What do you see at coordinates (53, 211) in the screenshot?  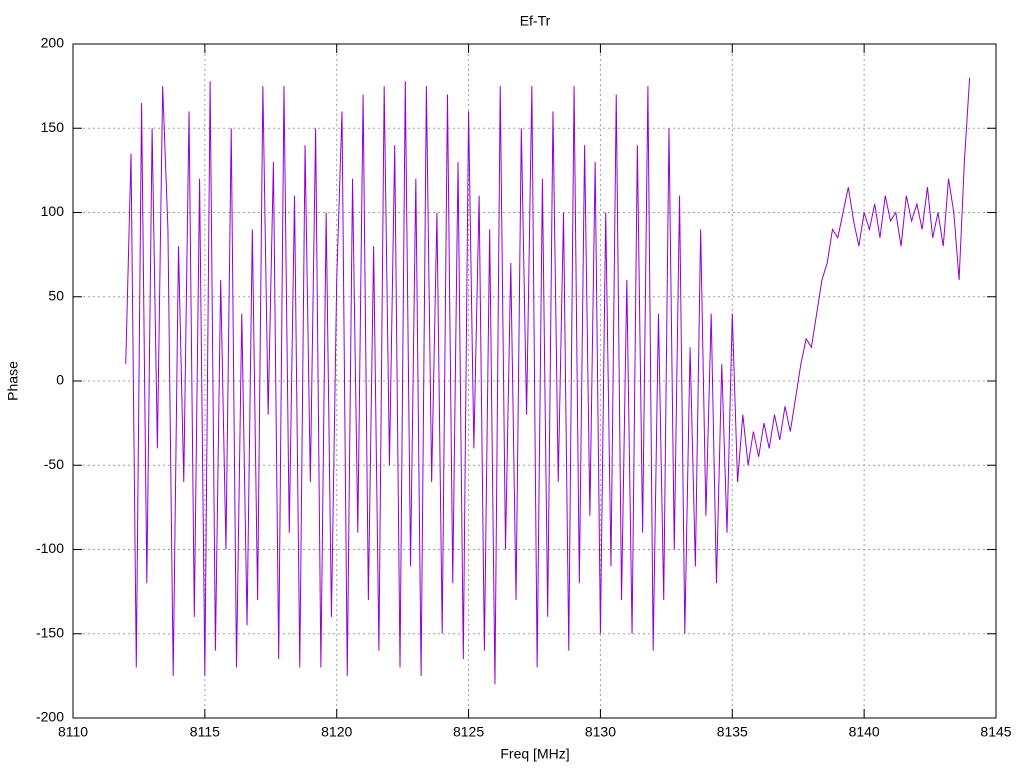 I see `y-tick-label: 100` at bounding box center [53, 211].